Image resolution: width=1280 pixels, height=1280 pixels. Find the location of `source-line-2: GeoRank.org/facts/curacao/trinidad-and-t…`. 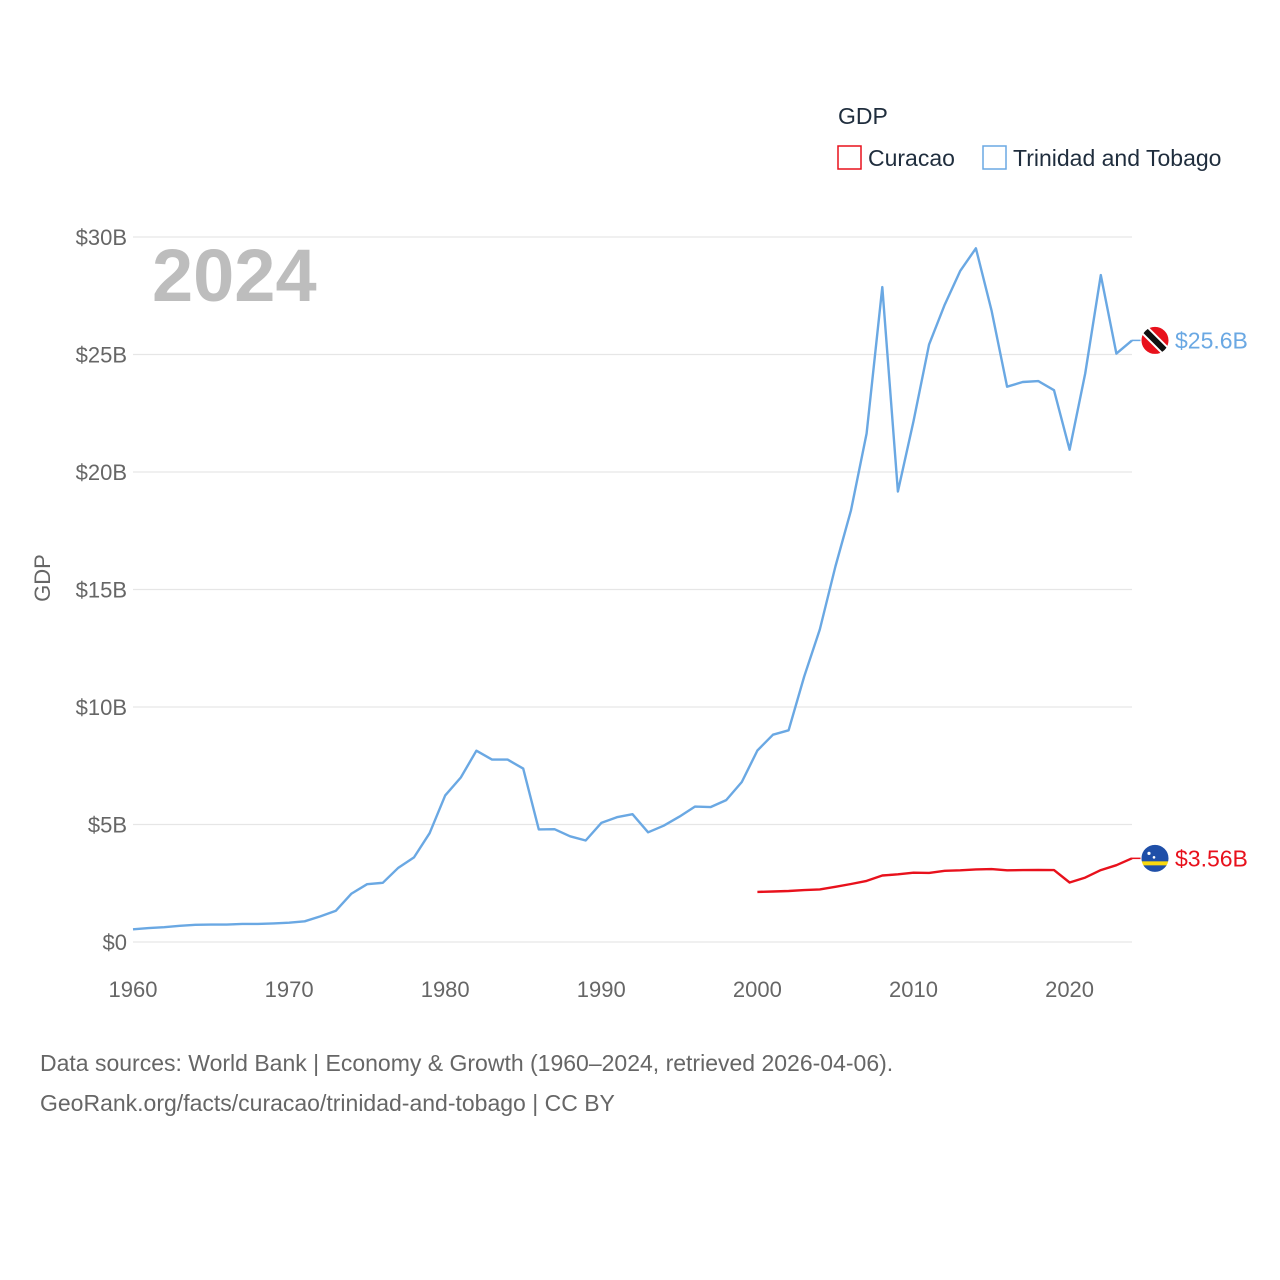

source-line-2: GeoRank.org/facts/curacao/trinidad-and-t… is located at coordinates (327, 1103).